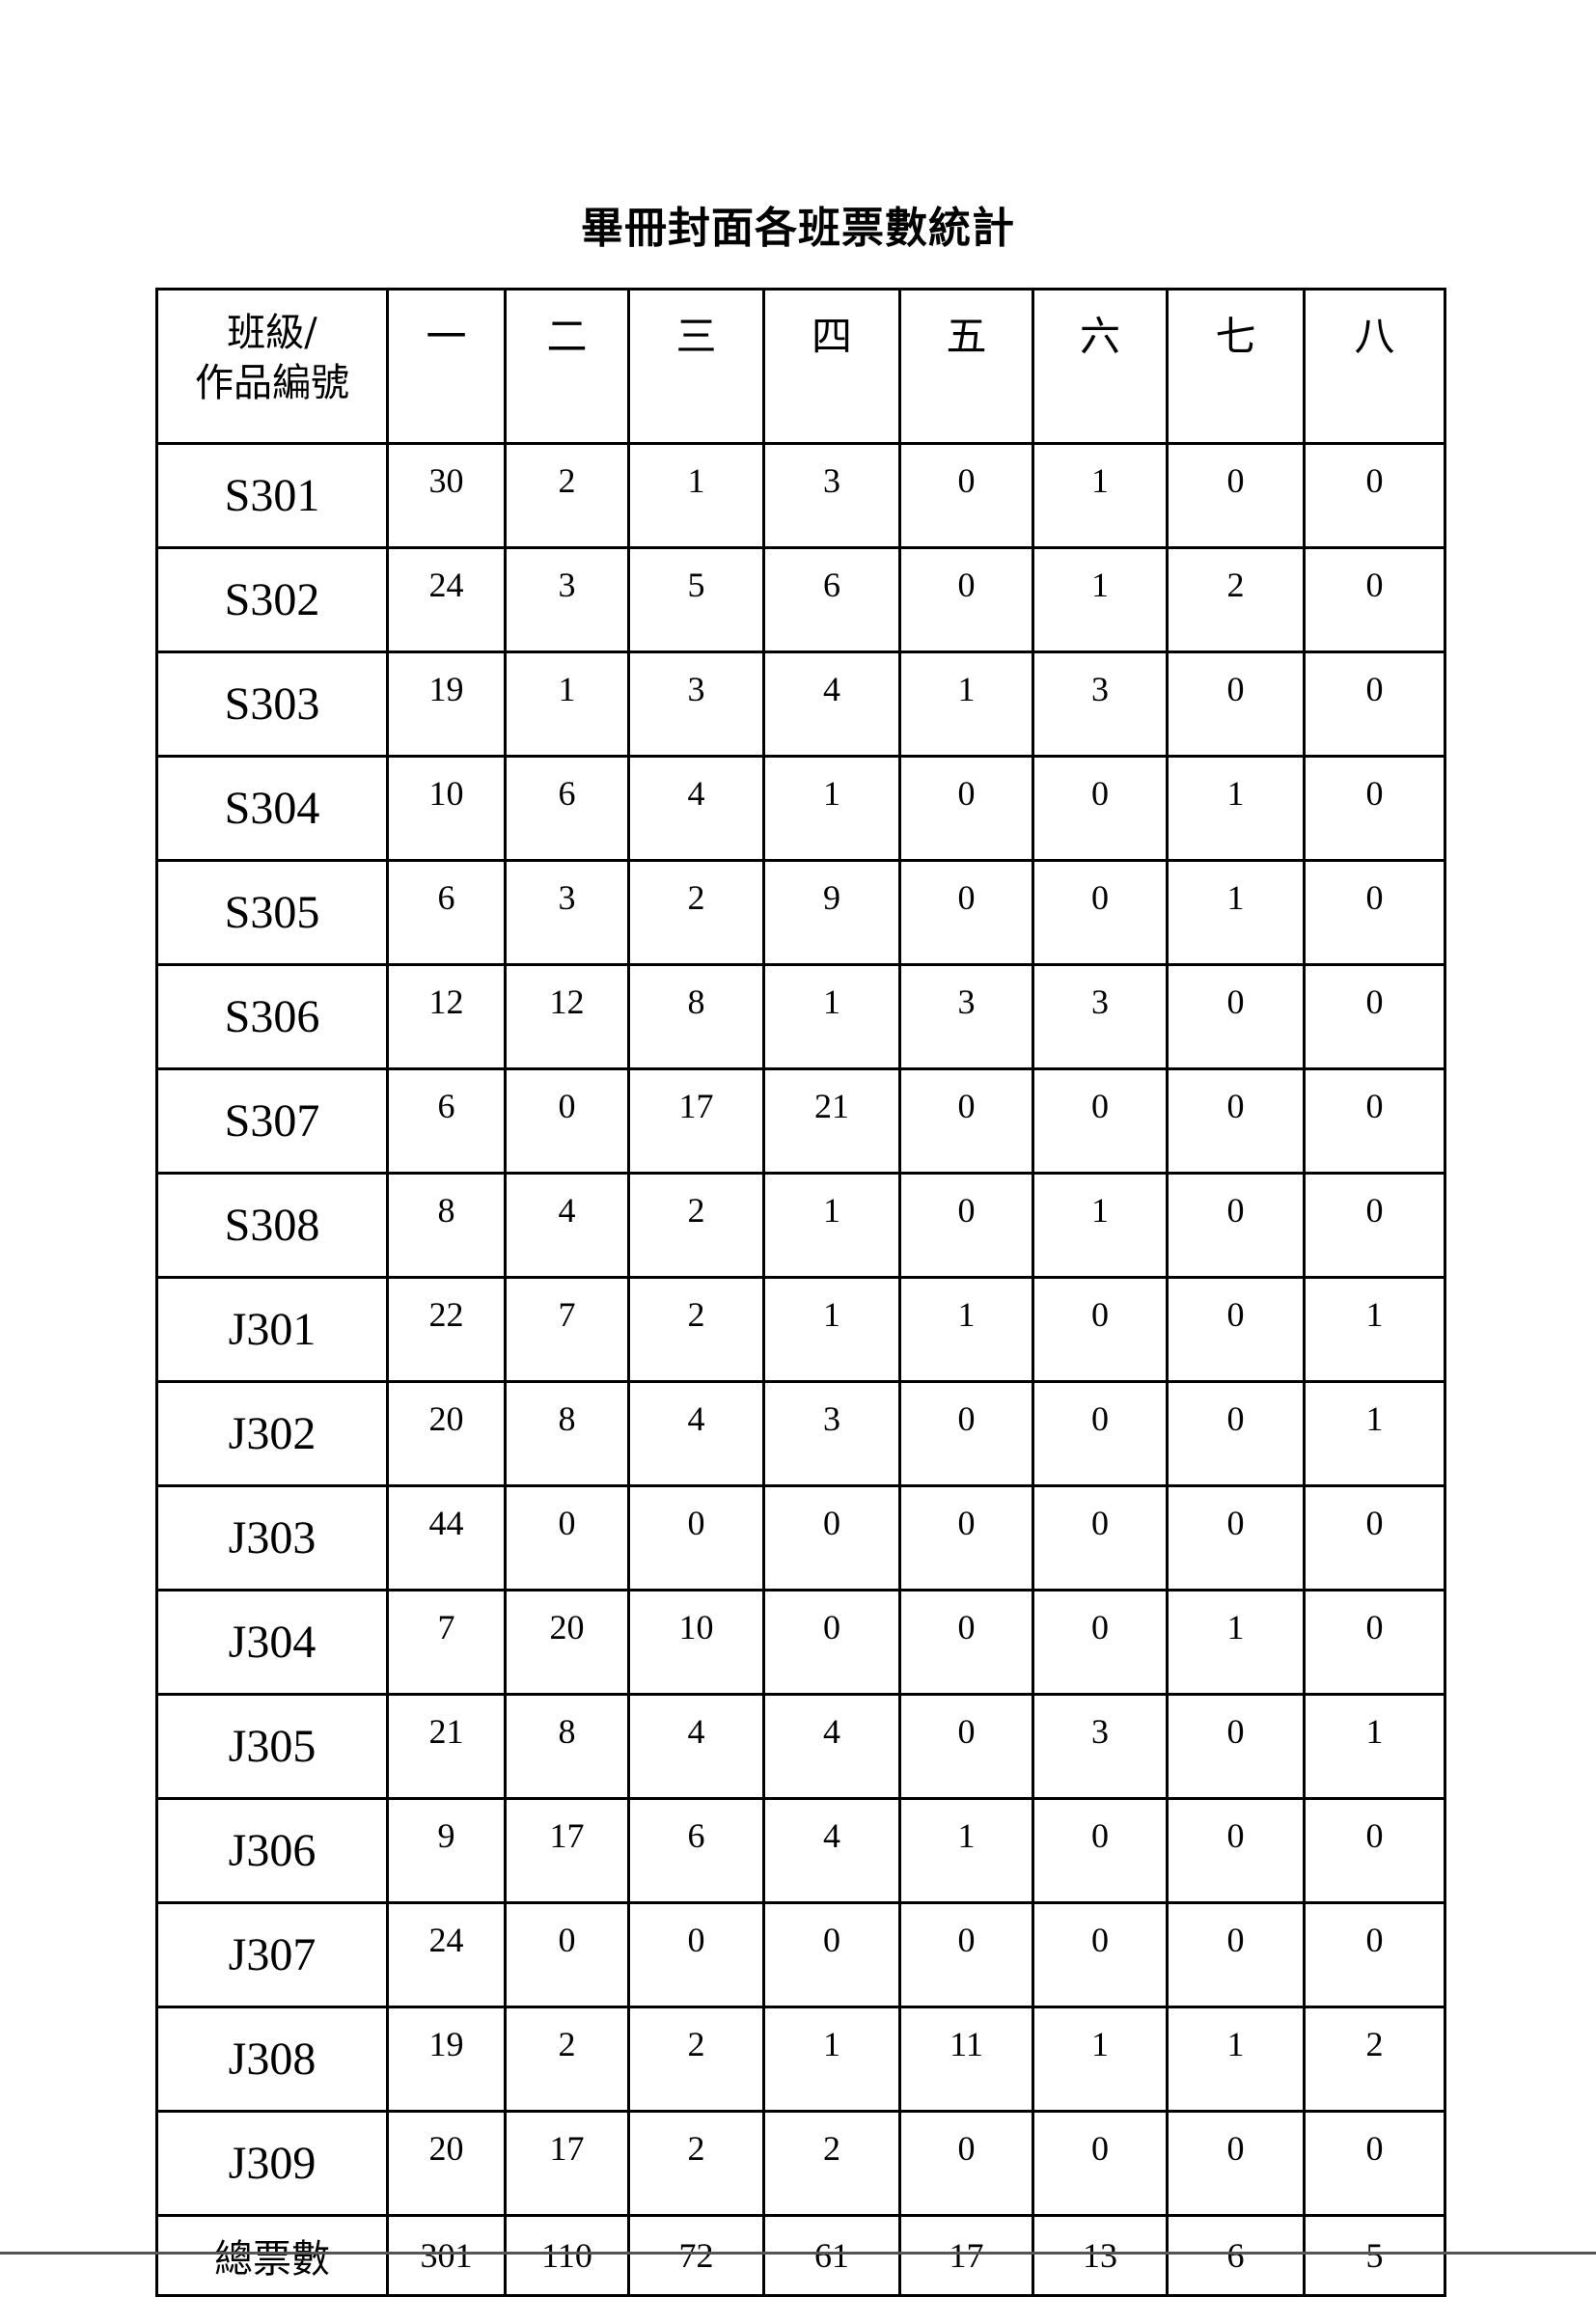  What do you see at coordinates (272, 2255) in the screenshot?
I see `total-label: 總票數` at bounding box center [272, 2255].